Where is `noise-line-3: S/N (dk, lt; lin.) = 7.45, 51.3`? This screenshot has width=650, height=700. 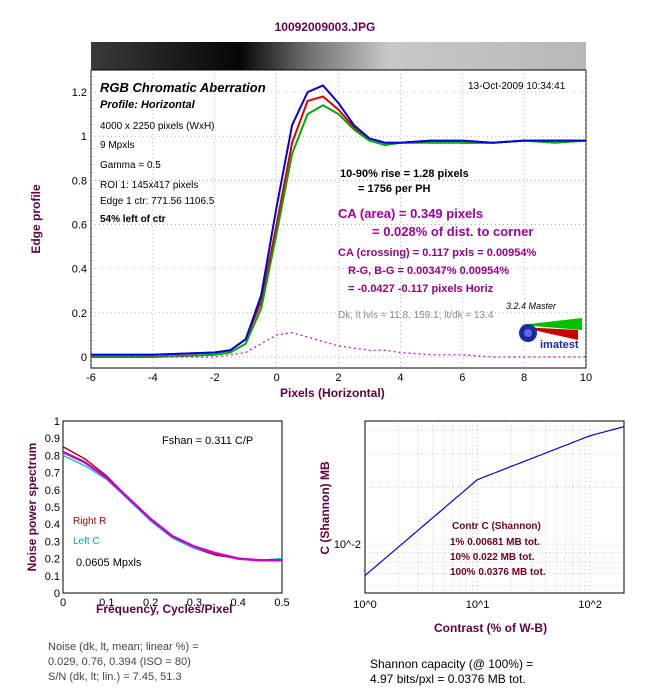
noise-line-3: S/N (dk, lt; lin.) = 7.45, 51.3 is located at coordinates (115, 677).